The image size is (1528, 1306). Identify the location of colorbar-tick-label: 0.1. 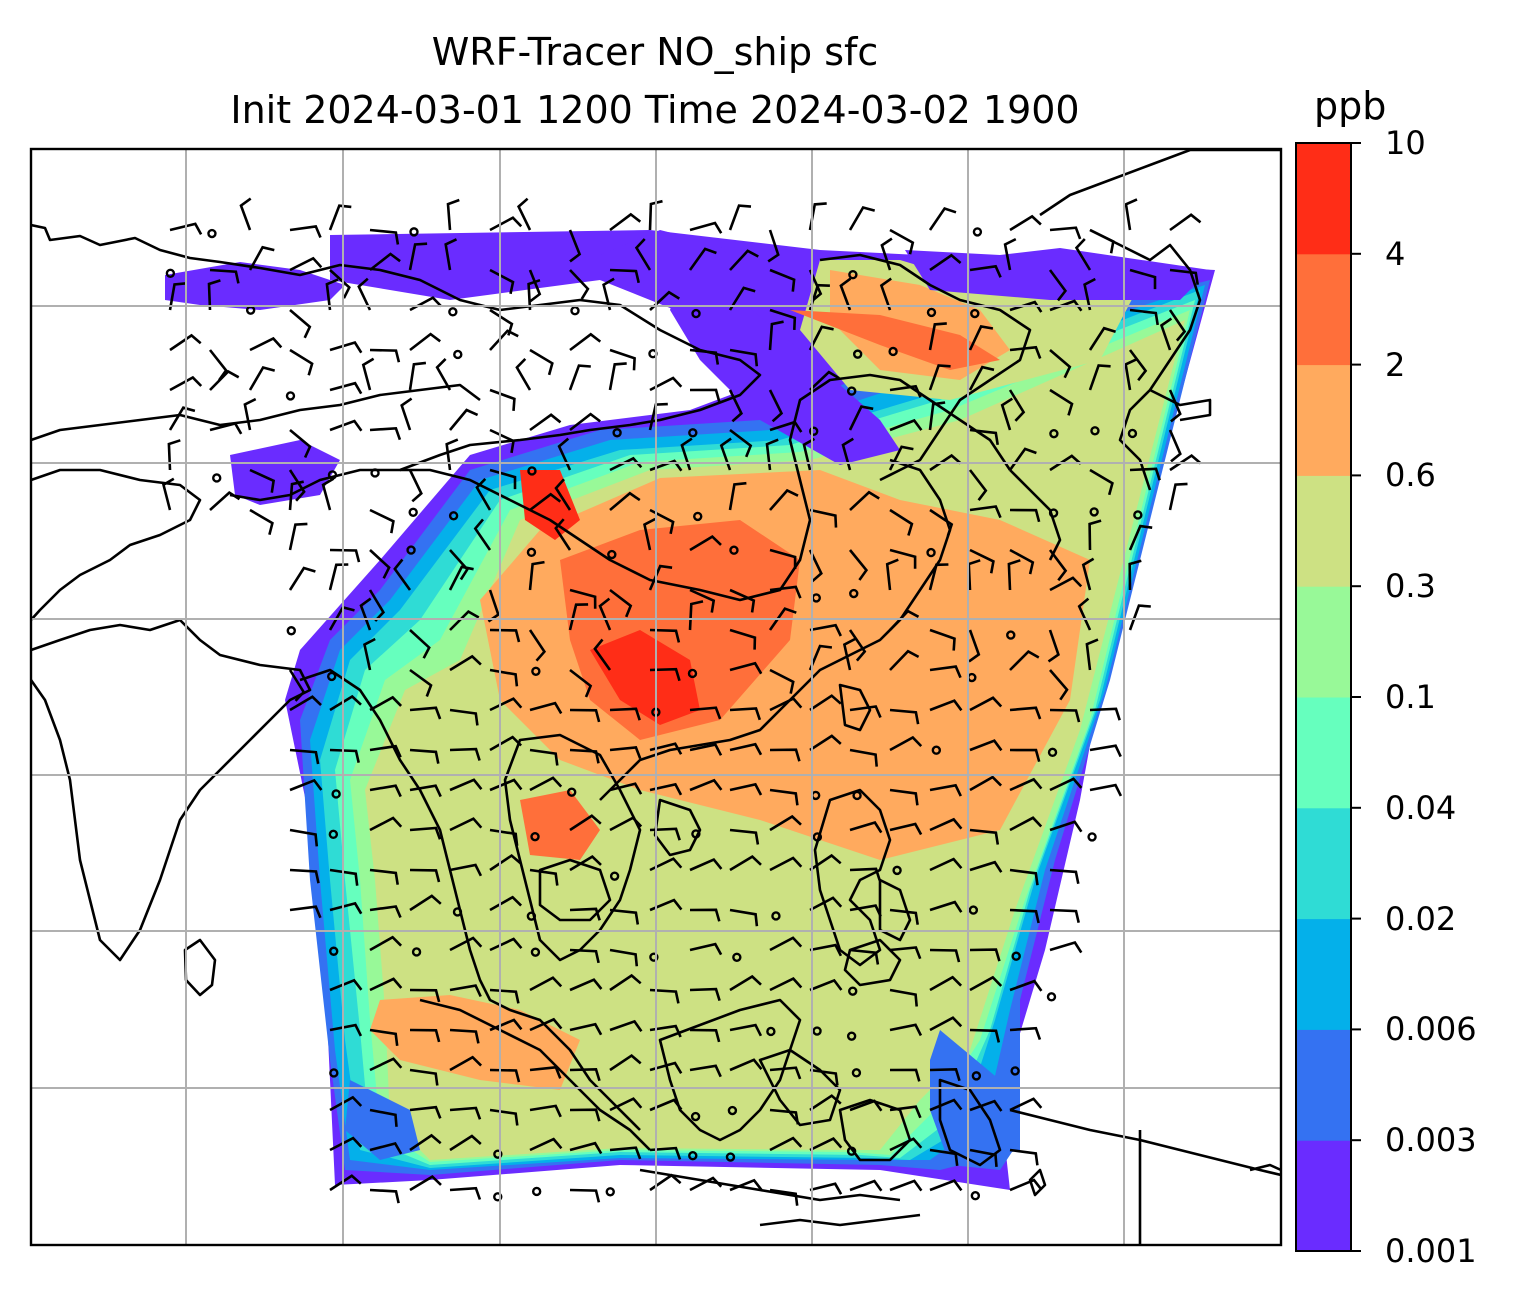
(1410, 697).